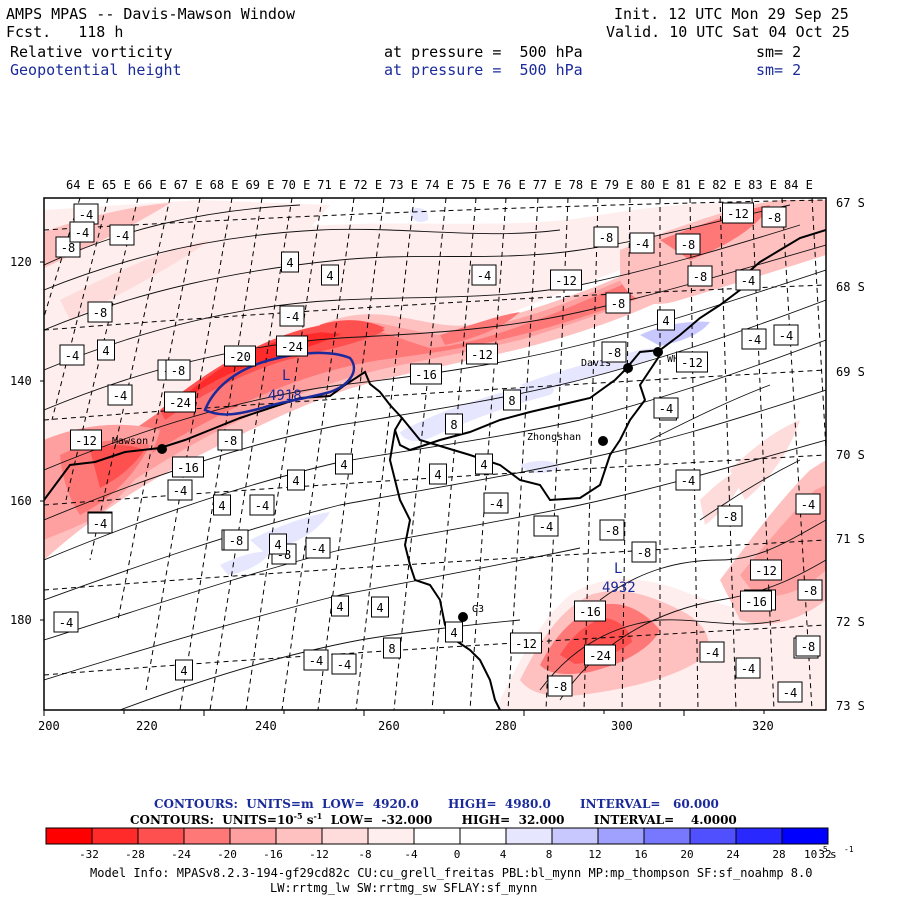 The width and height of the screenshot is (900, 900). I want to click on colorbar-tick: -16, so click(273, 854).